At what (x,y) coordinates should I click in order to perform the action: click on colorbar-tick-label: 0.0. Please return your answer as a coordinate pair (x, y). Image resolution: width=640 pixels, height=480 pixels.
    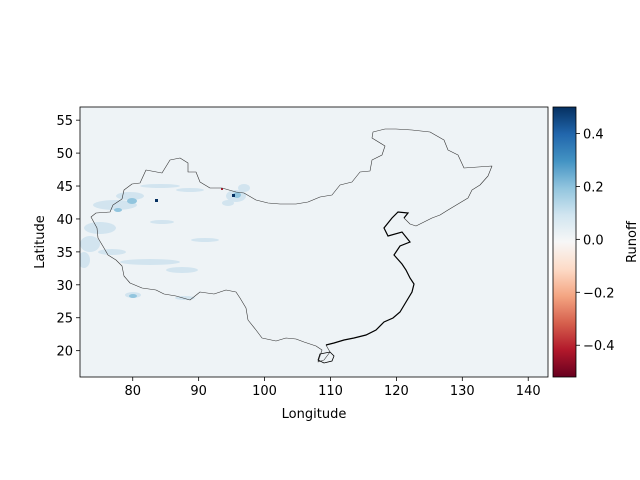
    Looking at the image, I should click on (593, 240).